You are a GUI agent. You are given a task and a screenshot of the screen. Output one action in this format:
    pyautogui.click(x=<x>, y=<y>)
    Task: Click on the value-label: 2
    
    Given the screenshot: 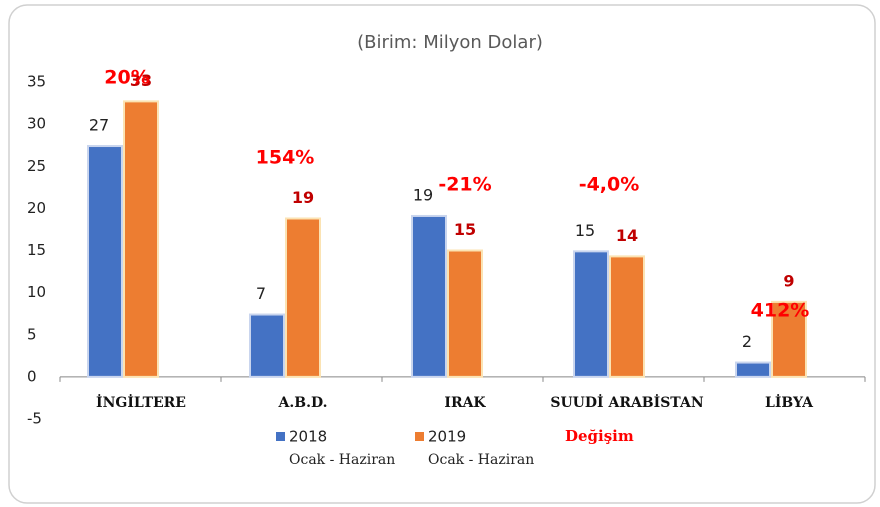 What is the action you would take?
    pyautogui.click(x=747, y=341)
    